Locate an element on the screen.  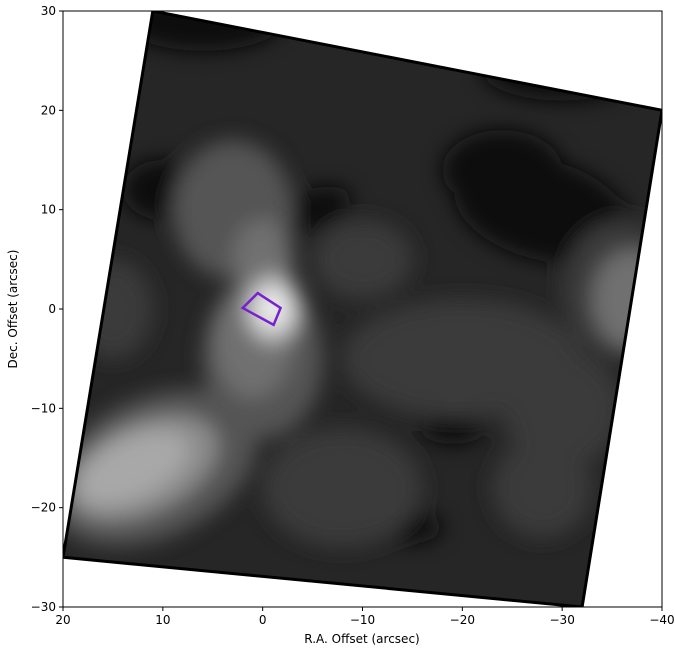
x-tick-label: −30 is located at coordinates (562, 620).